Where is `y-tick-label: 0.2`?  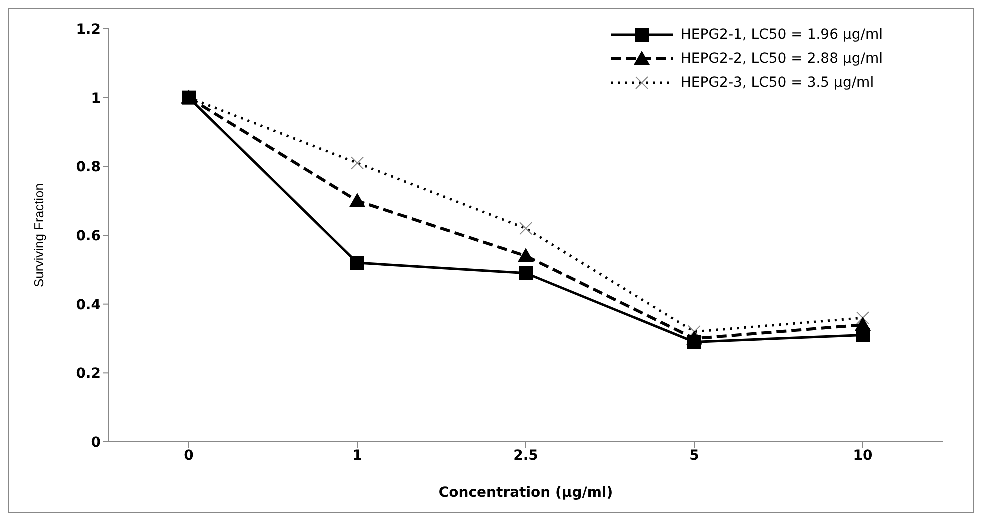
y-tick-label: 0.2 is located at coordinates (88, 374).